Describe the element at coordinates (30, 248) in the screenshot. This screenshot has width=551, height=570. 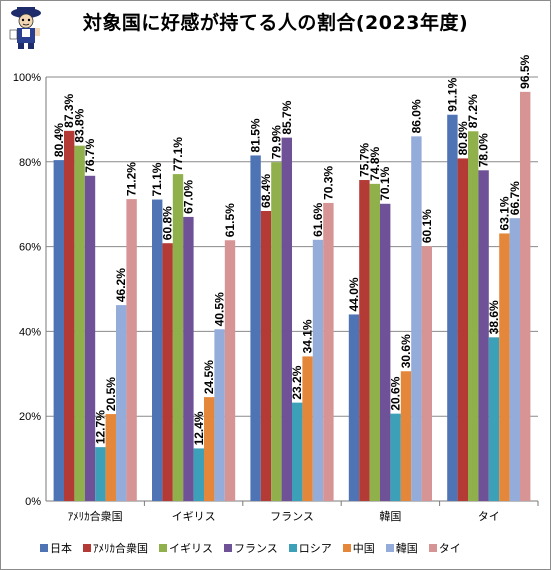
I see `y-tick-label: 60%` at that location.